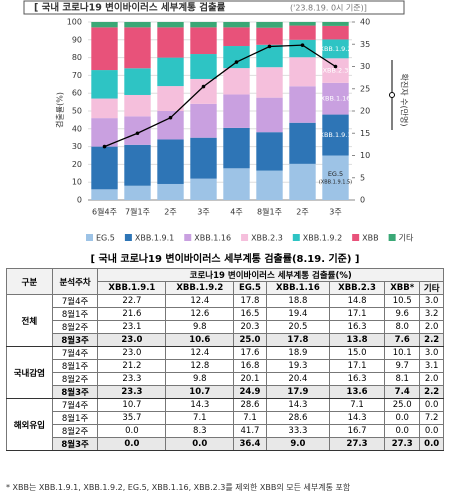 This screenshot has width=450, height=496. What do you see at coordinates (77, 128) in the screenshot?
I see `y-tick-label: 40` at bounding box center [77, 128].